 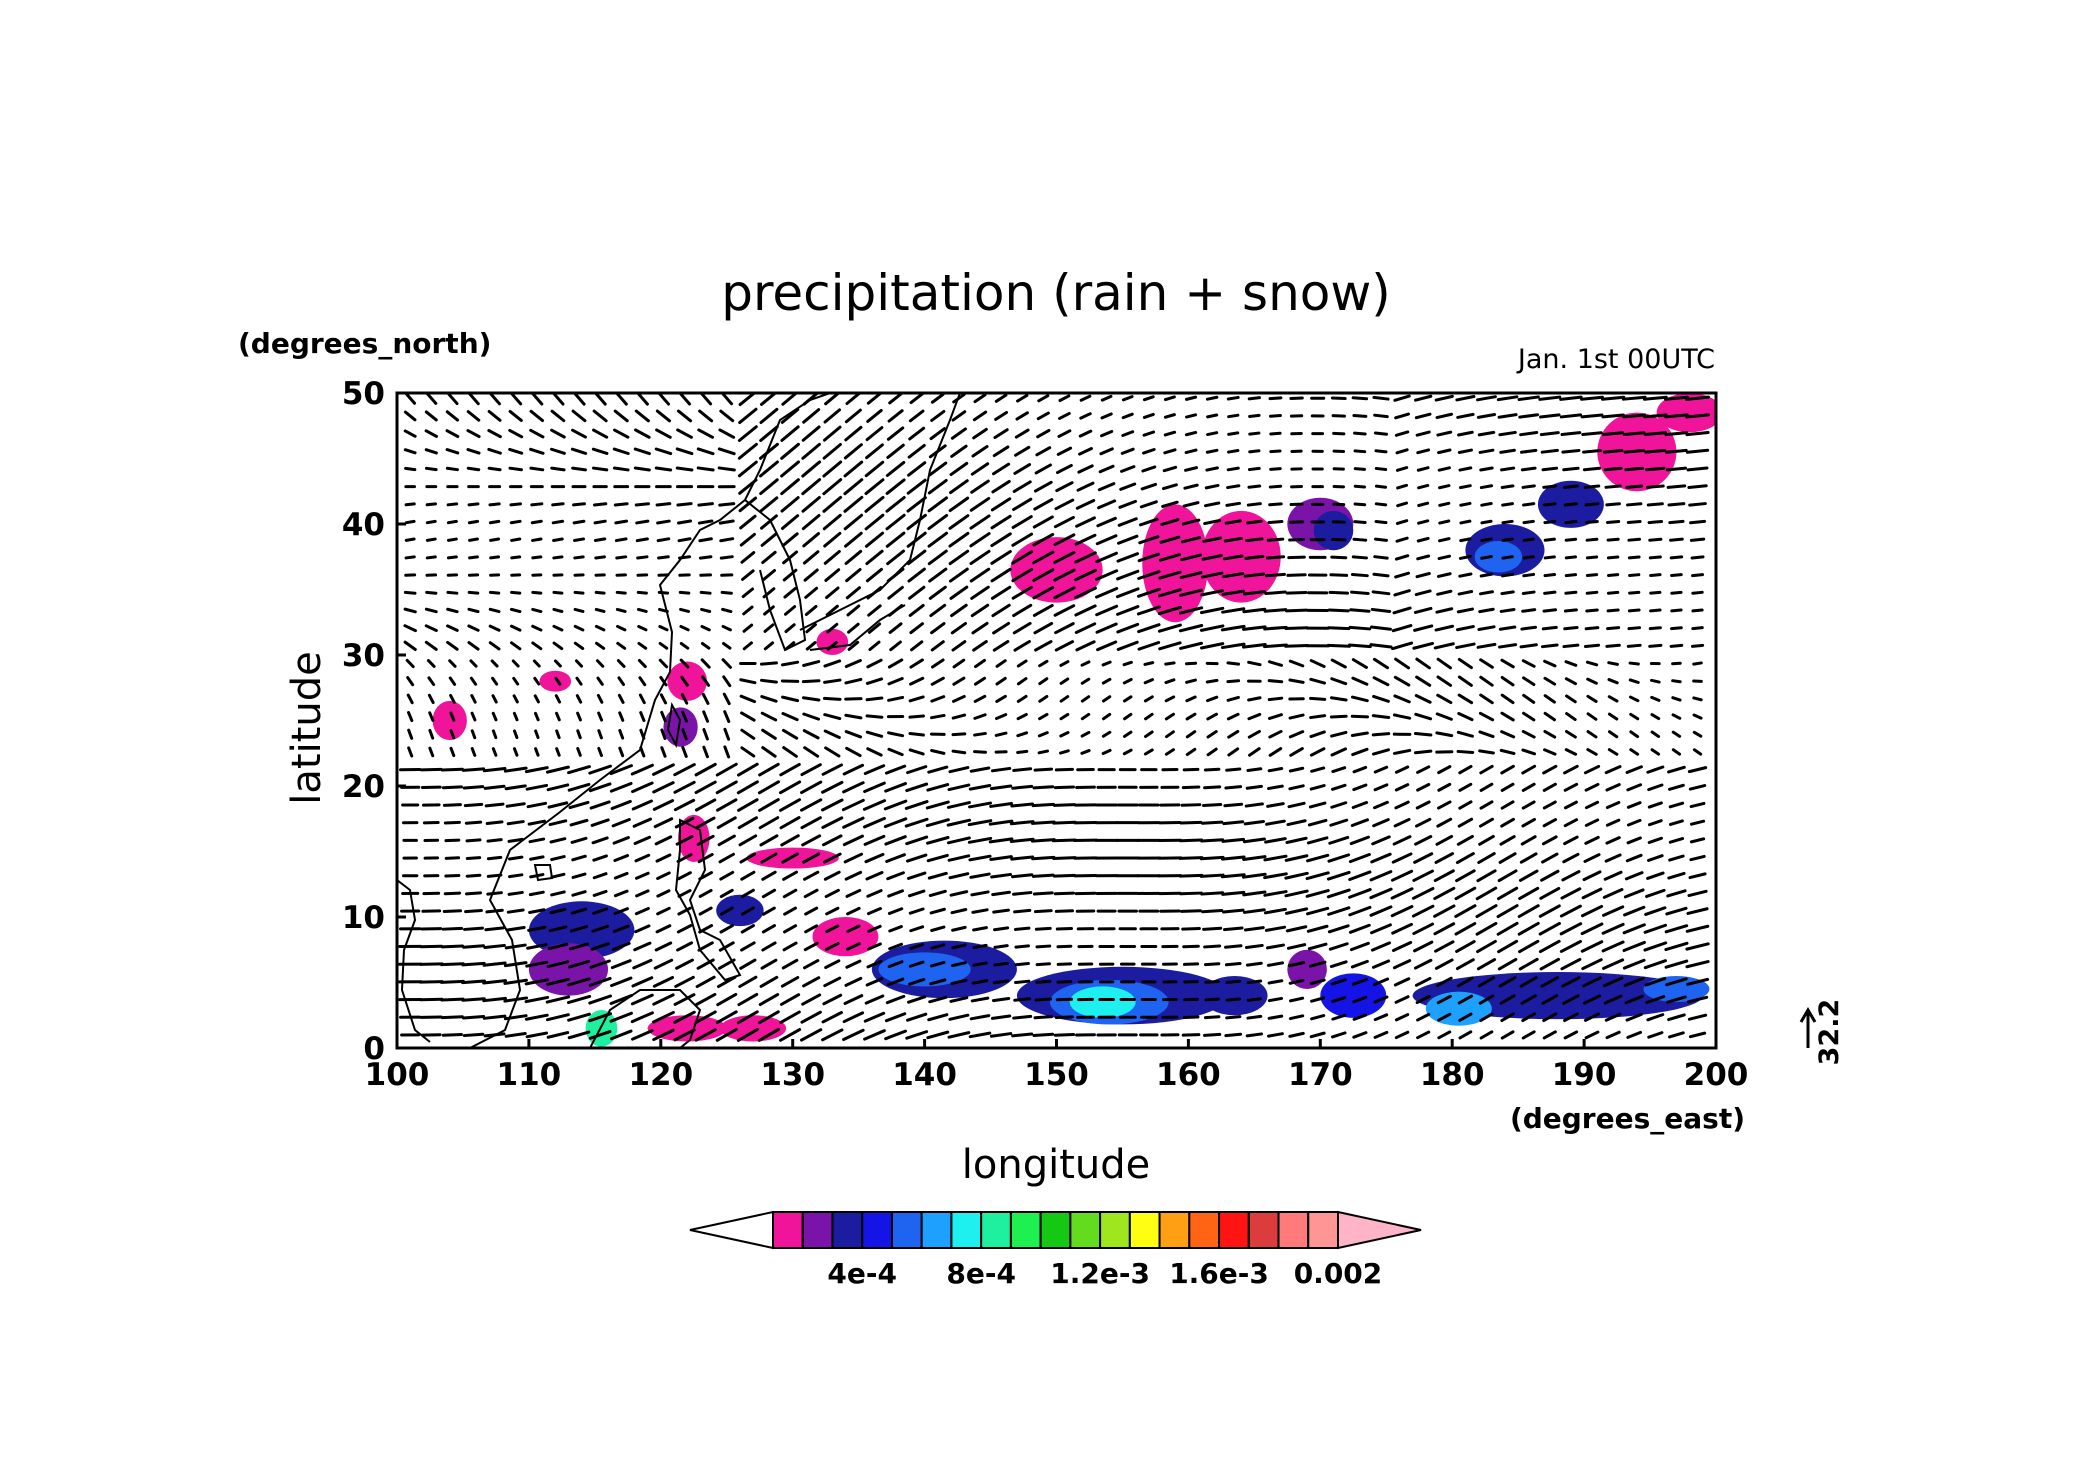 I want to click on colorbar-swatch, so click(x=996, y=1230).